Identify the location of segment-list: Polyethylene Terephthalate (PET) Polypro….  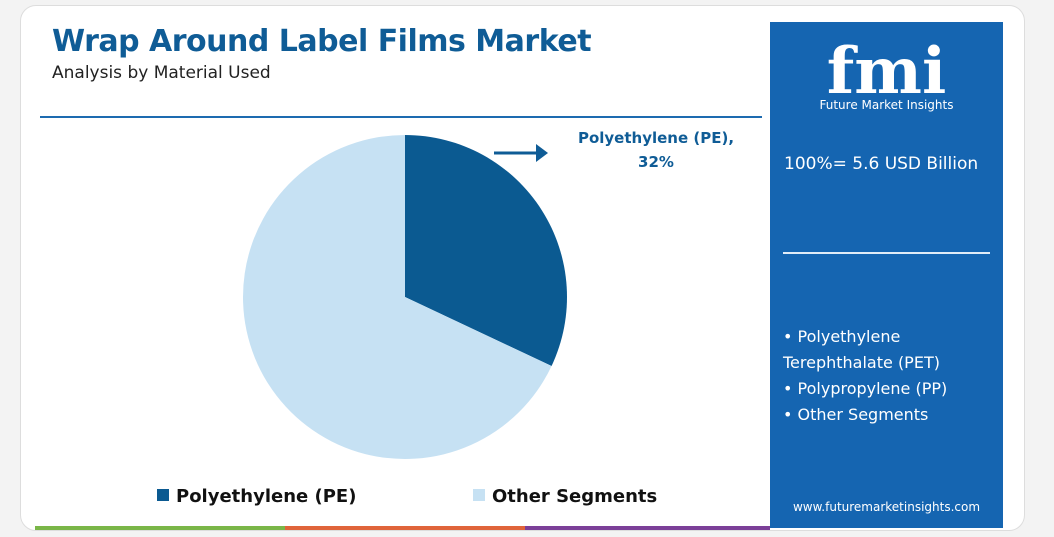
(893, 376).